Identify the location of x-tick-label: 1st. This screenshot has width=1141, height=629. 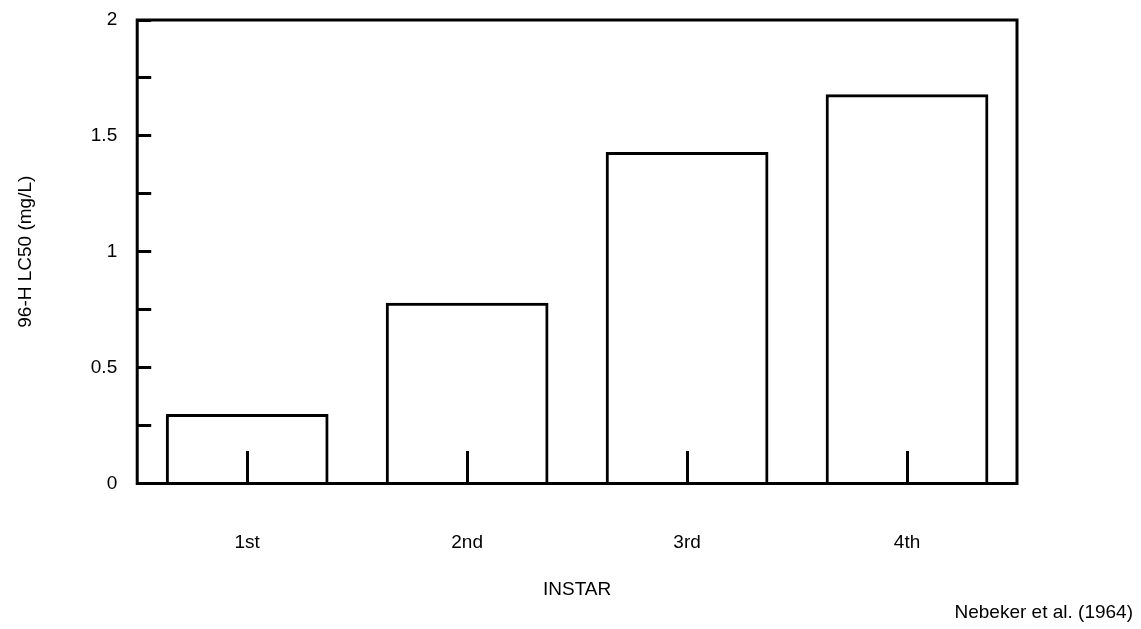
(247, 542).